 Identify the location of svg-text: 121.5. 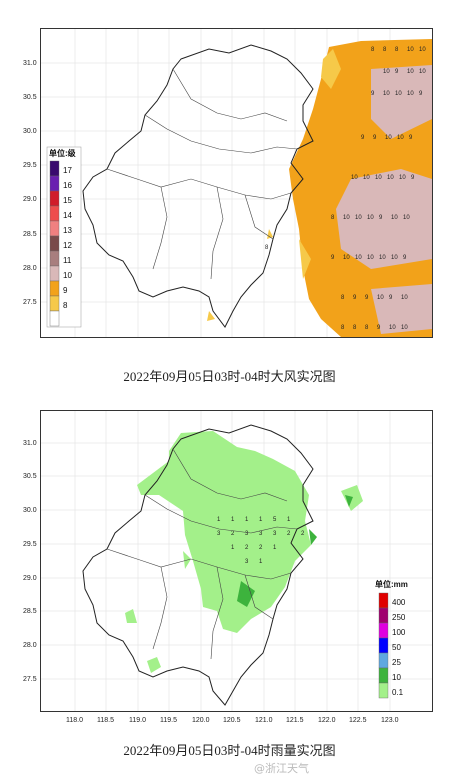
(295, 720).